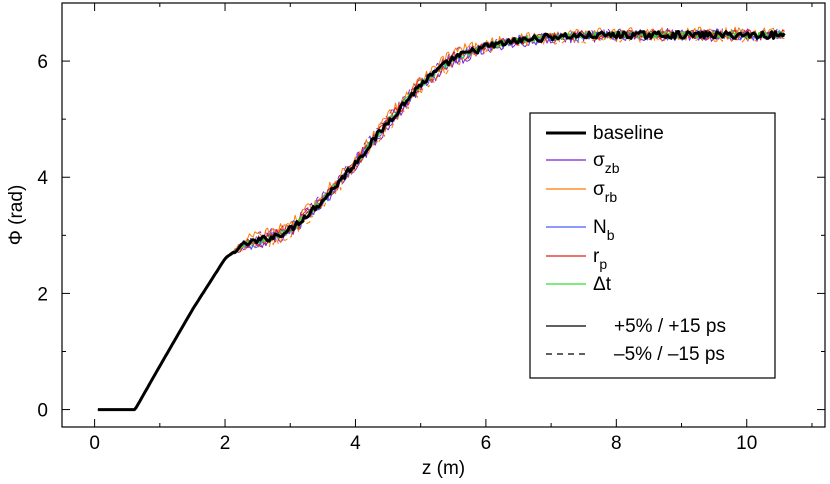  I want to click on x-axis-title: z (m), so click(443, 468).